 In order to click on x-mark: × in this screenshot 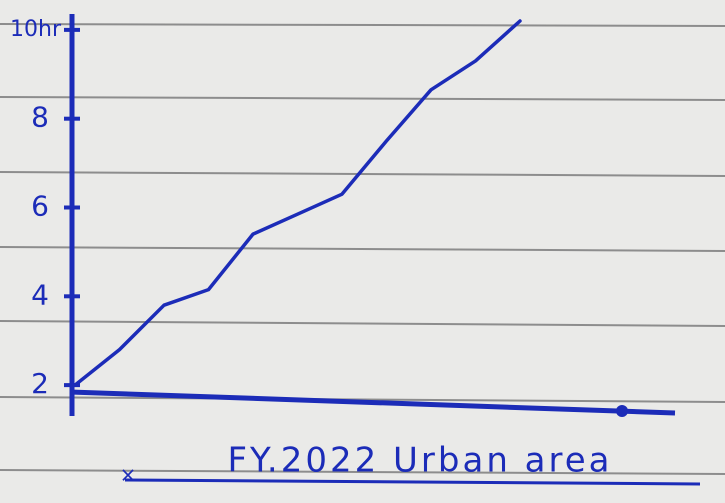, I will do `click(128, 475)`.